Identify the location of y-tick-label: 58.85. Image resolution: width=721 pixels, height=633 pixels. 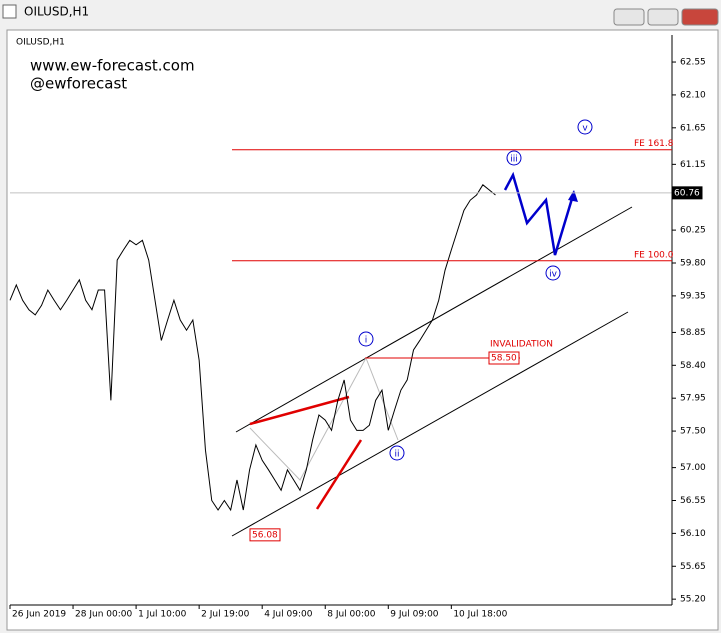
(693, 333).